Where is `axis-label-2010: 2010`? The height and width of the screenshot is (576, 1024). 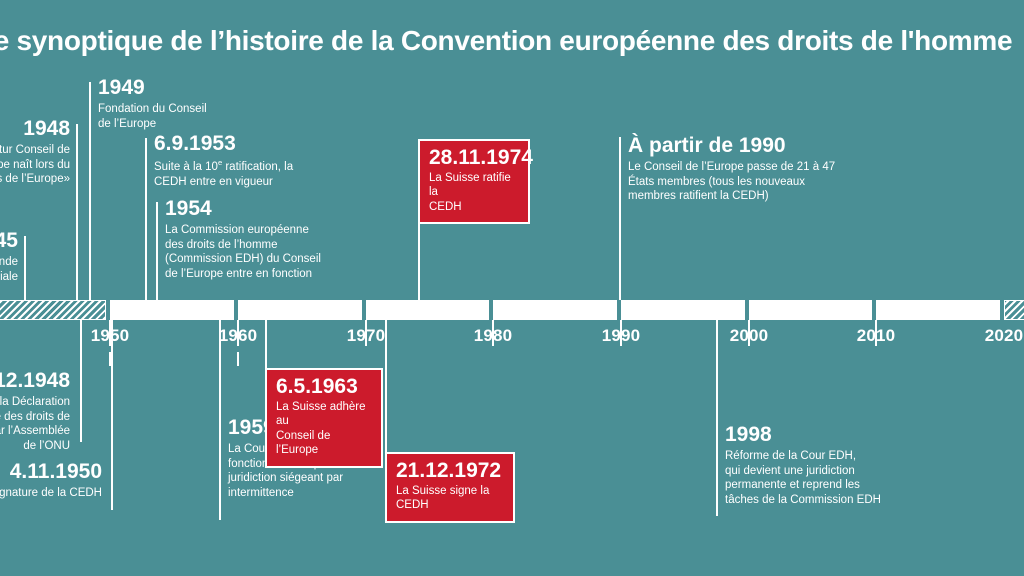
axis-label-2010: 2010 is located at coordinates (876, 335).